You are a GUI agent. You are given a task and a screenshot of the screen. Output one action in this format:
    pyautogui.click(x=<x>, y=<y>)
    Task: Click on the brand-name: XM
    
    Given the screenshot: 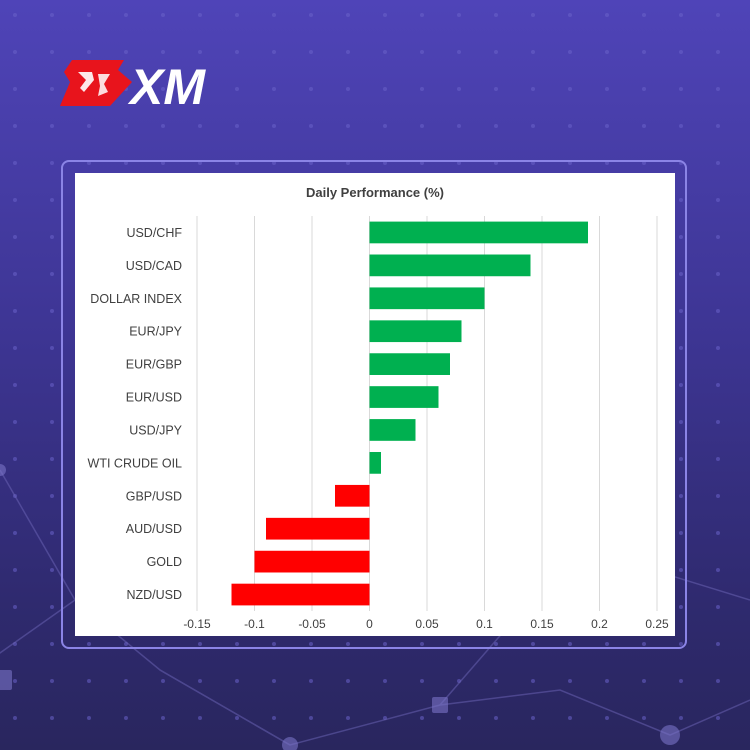 What is the action you would take?
    pyautogui.click(x=166, y=84)
    